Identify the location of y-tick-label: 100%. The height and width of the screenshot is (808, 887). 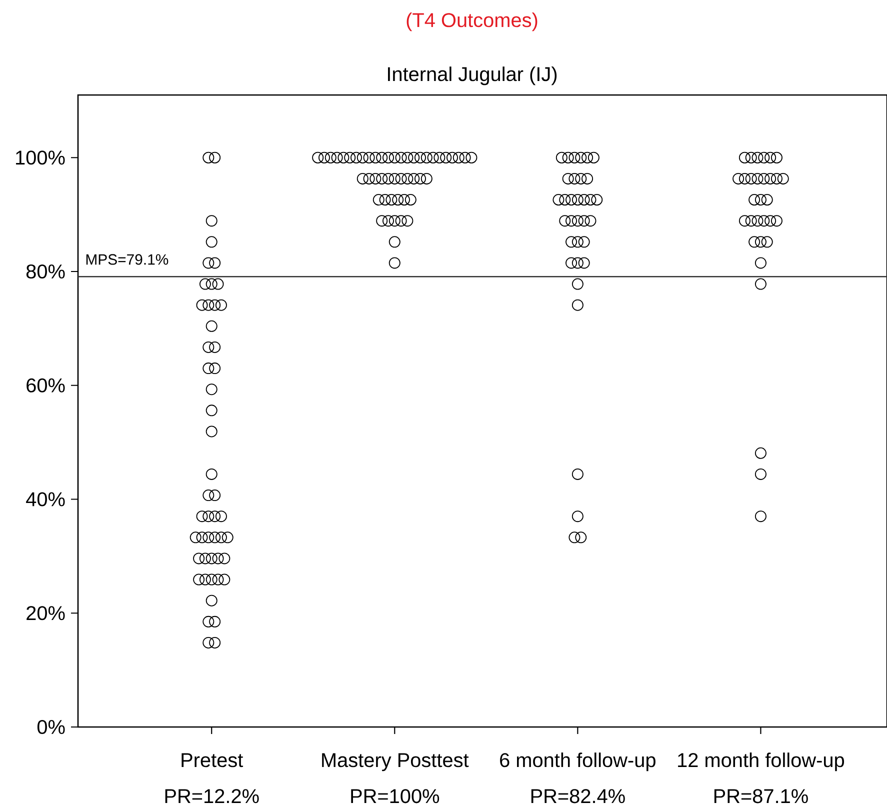
(40, 157).